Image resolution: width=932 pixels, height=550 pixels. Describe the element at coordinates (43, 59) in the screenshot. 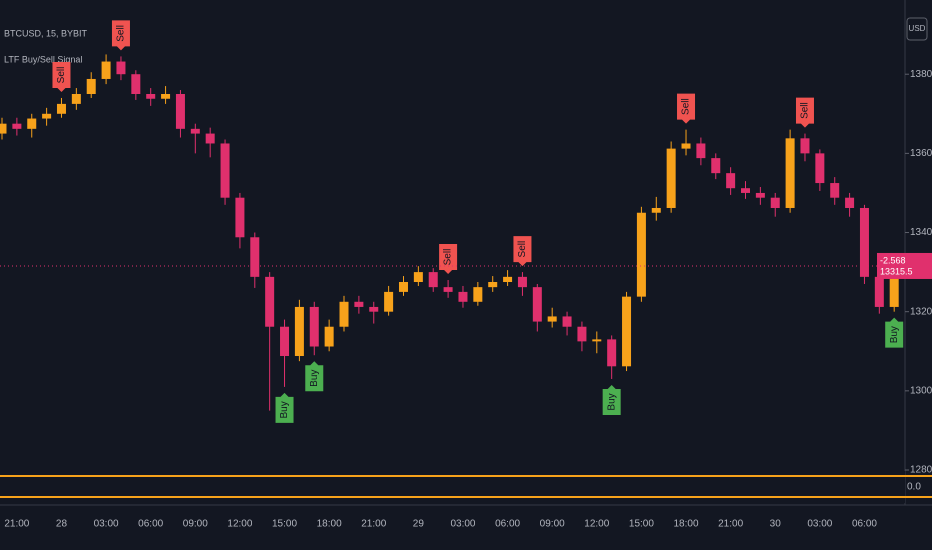

I see `indicator-label: LTF Buy/Sell Signal` at that location.